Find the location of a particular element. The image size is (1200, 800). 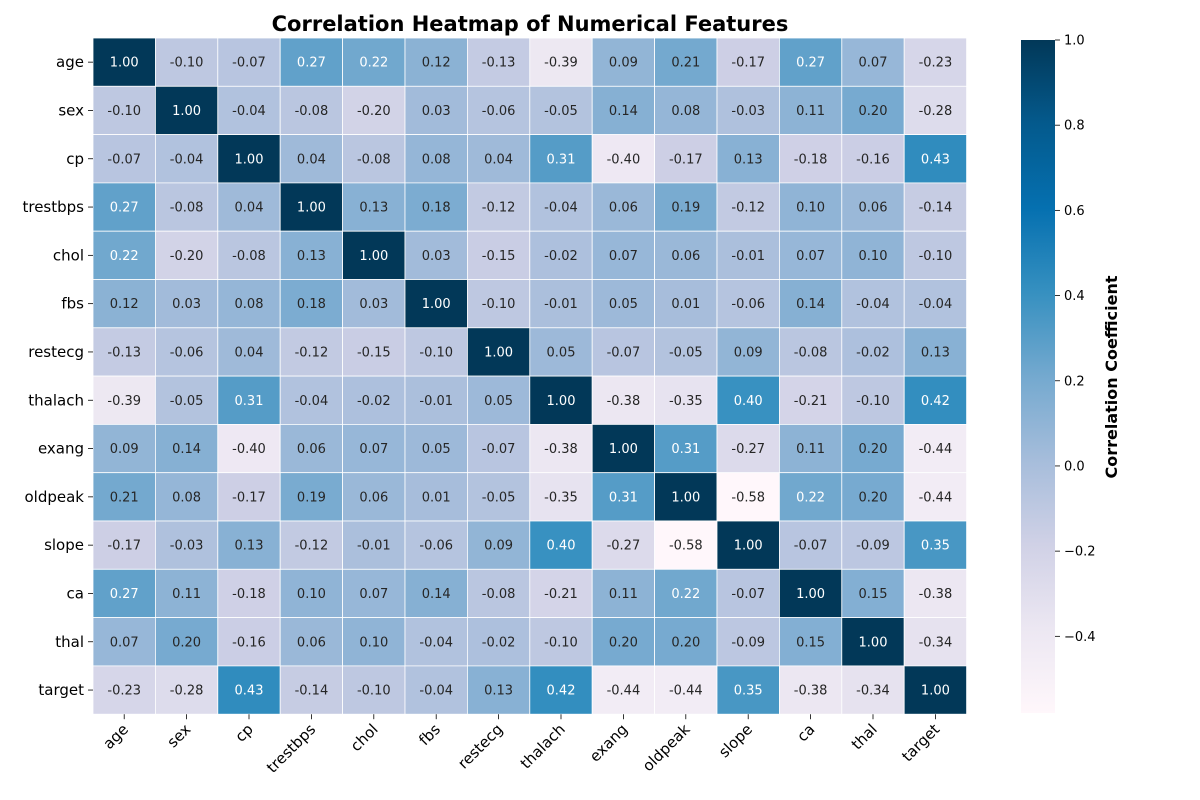

cell-value-label: -0.09 is located at coordinates (873, 546).